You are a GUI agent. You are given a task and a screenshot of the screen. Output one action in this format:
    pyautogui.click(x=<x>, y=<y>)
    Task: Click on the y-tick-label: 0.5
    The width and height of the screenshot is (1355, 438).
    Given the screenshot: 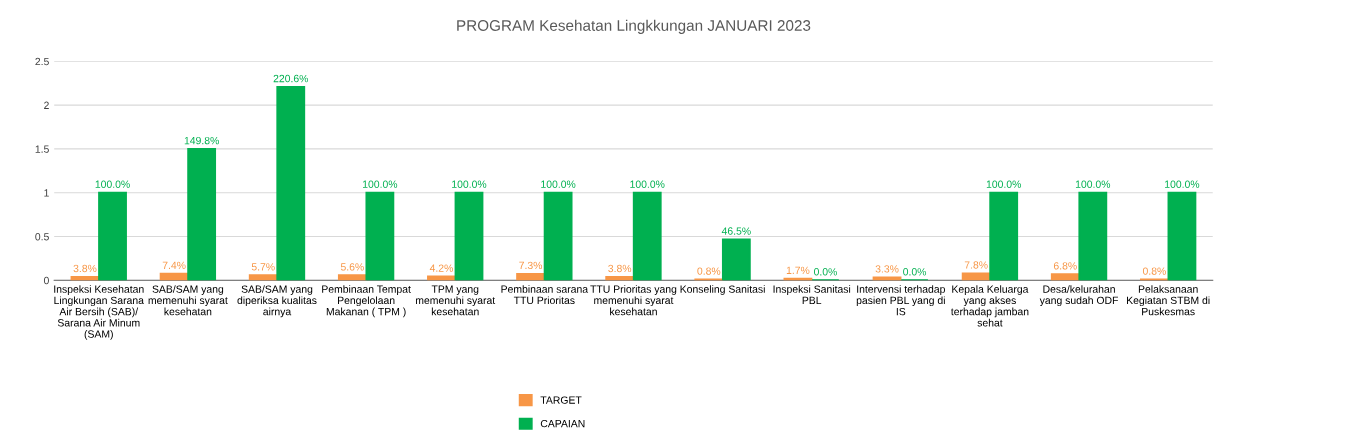 What is the action you would take?
    pyautogui.click(x=42, y=237)
    